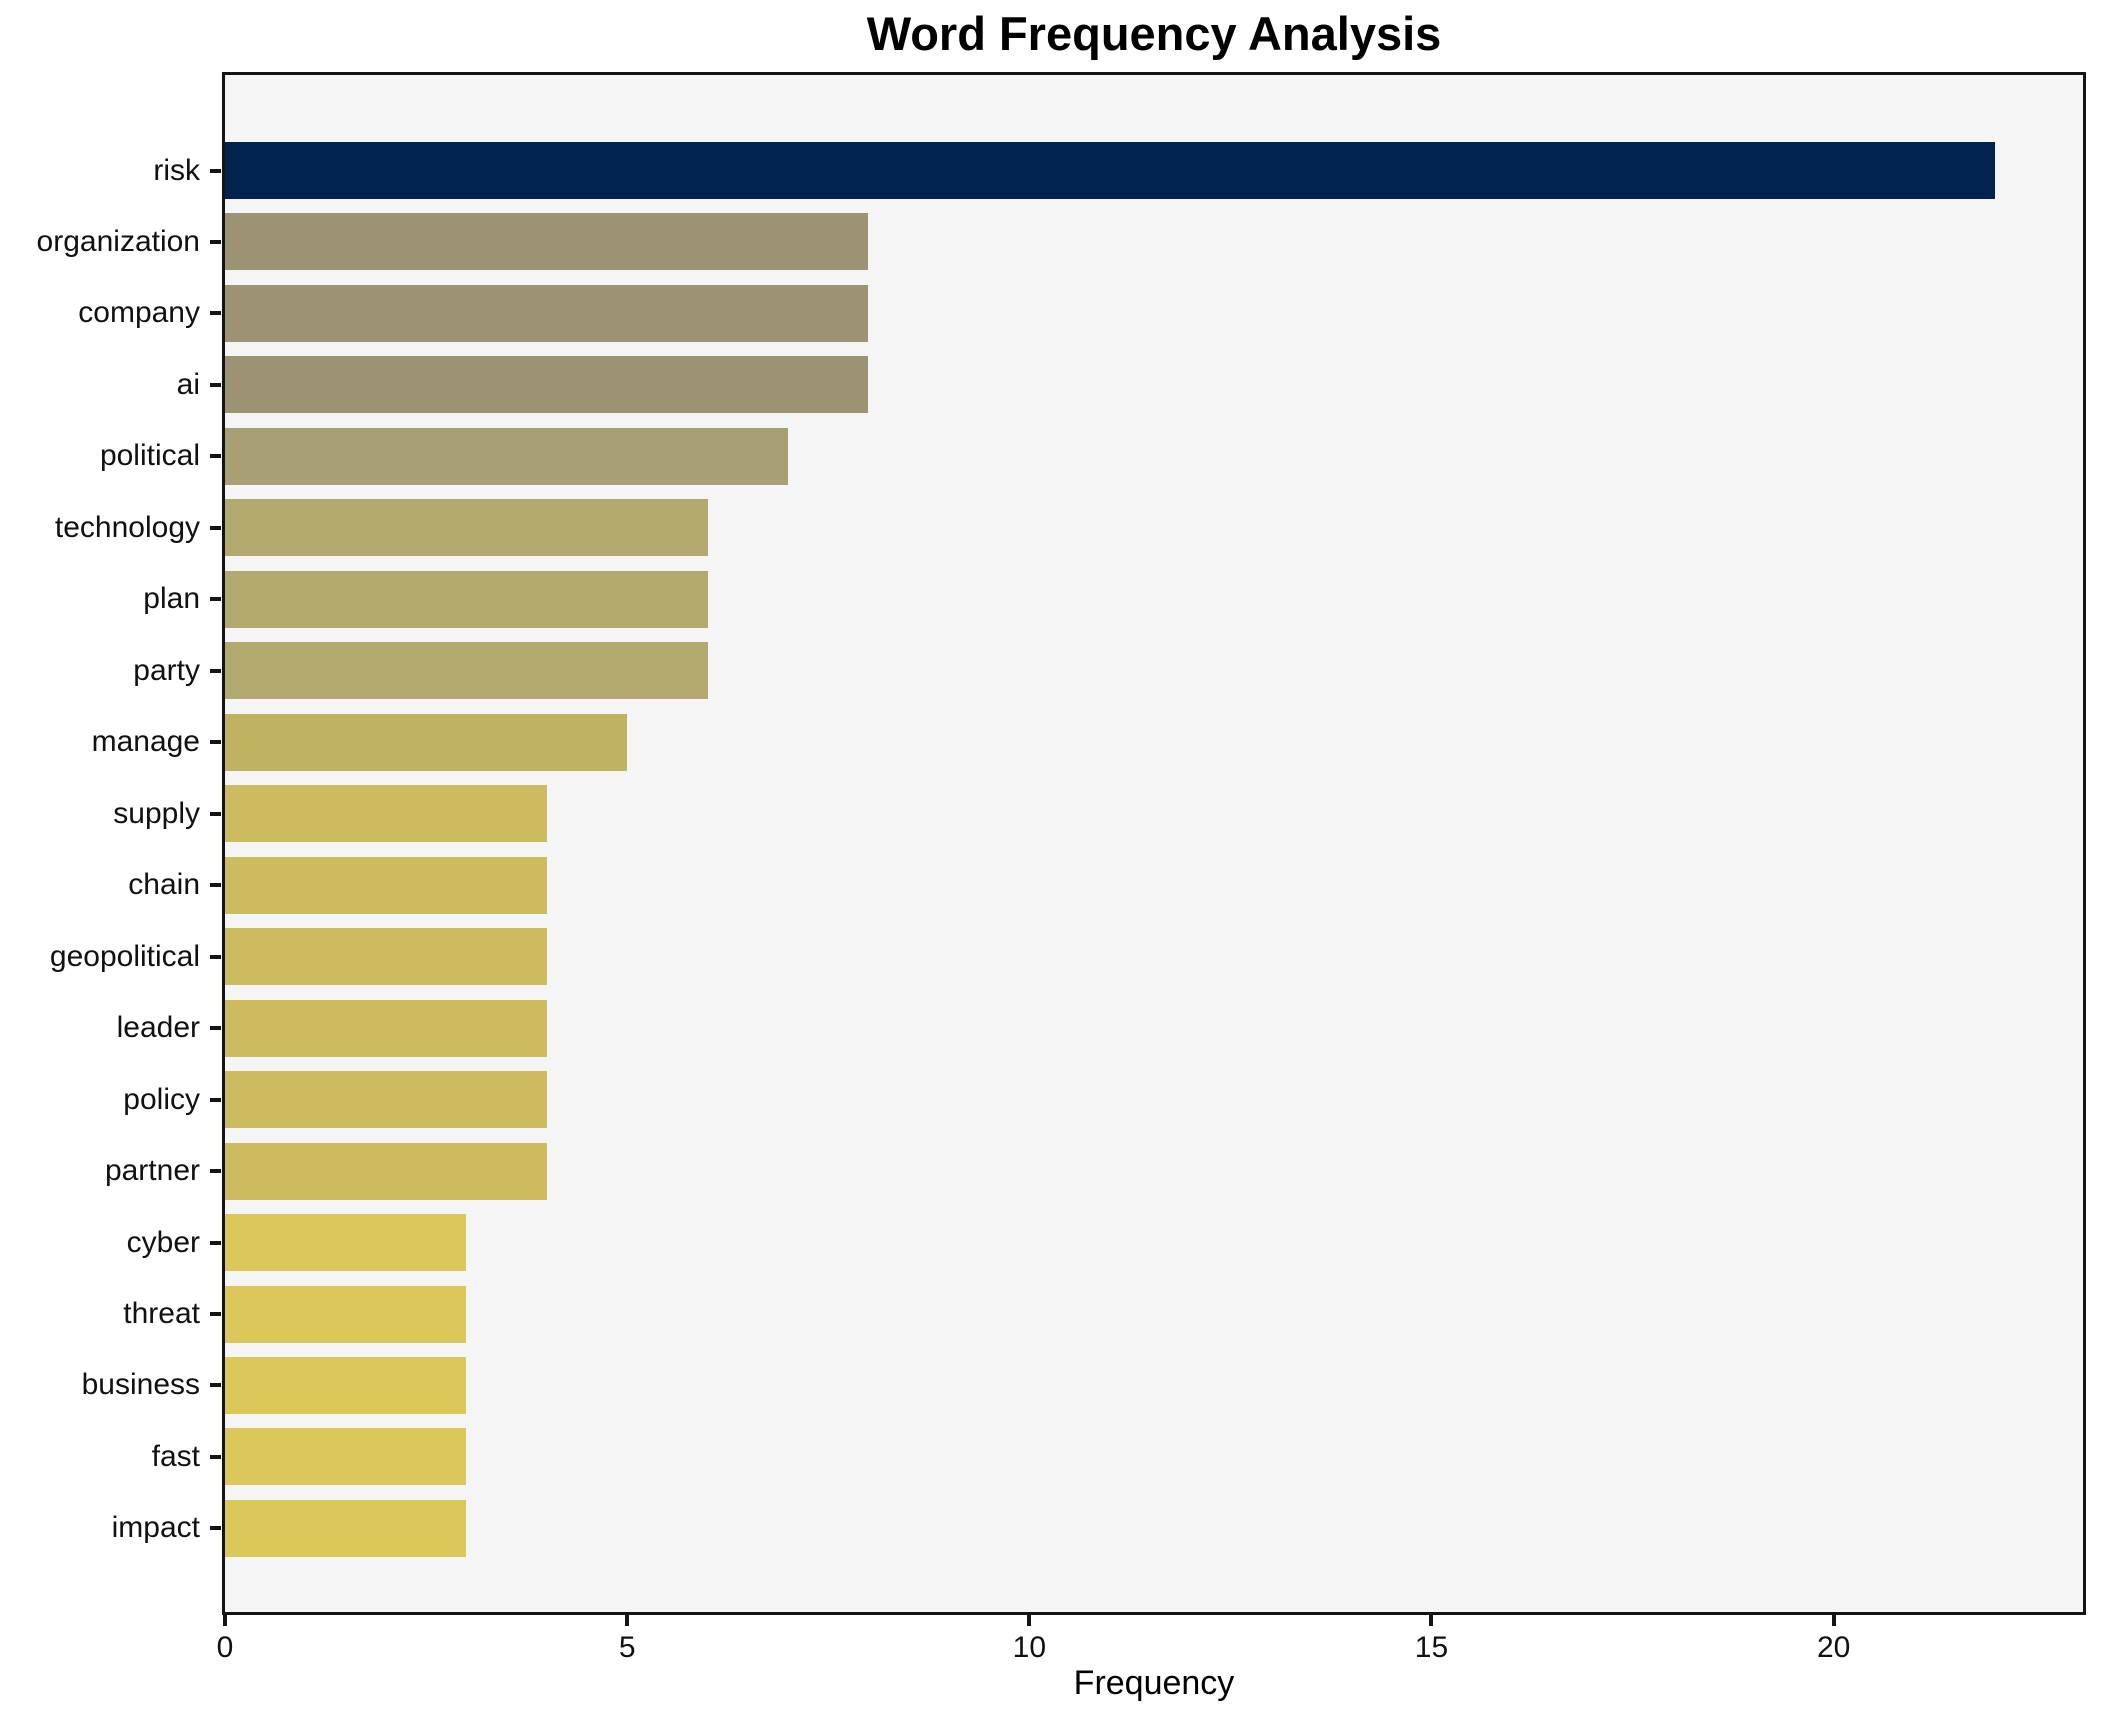 The width and height of the screenshot is (2101, 1722). What do you see at coordinates (1087, 742) in the screenshot?
I see `bar-row: manage` at bounding box center [1087, 742].